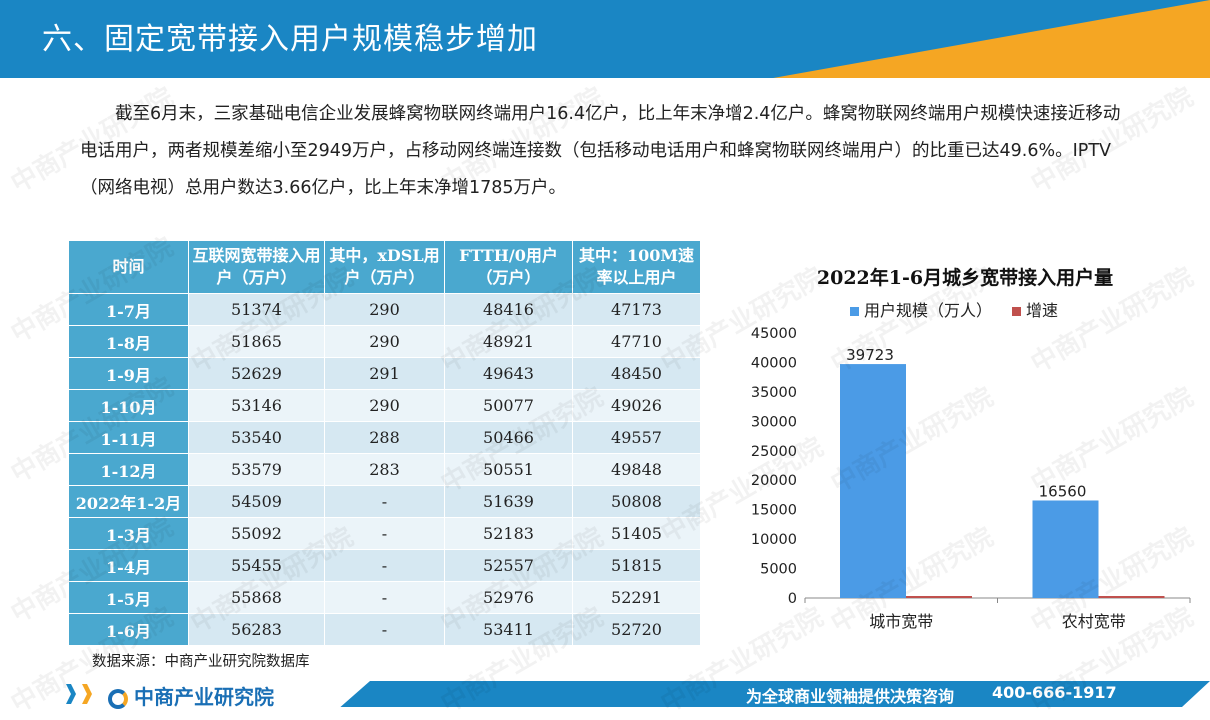 The image size is (1210, 720). I want to click on y-tick-label: 45000, so click(774, 334).